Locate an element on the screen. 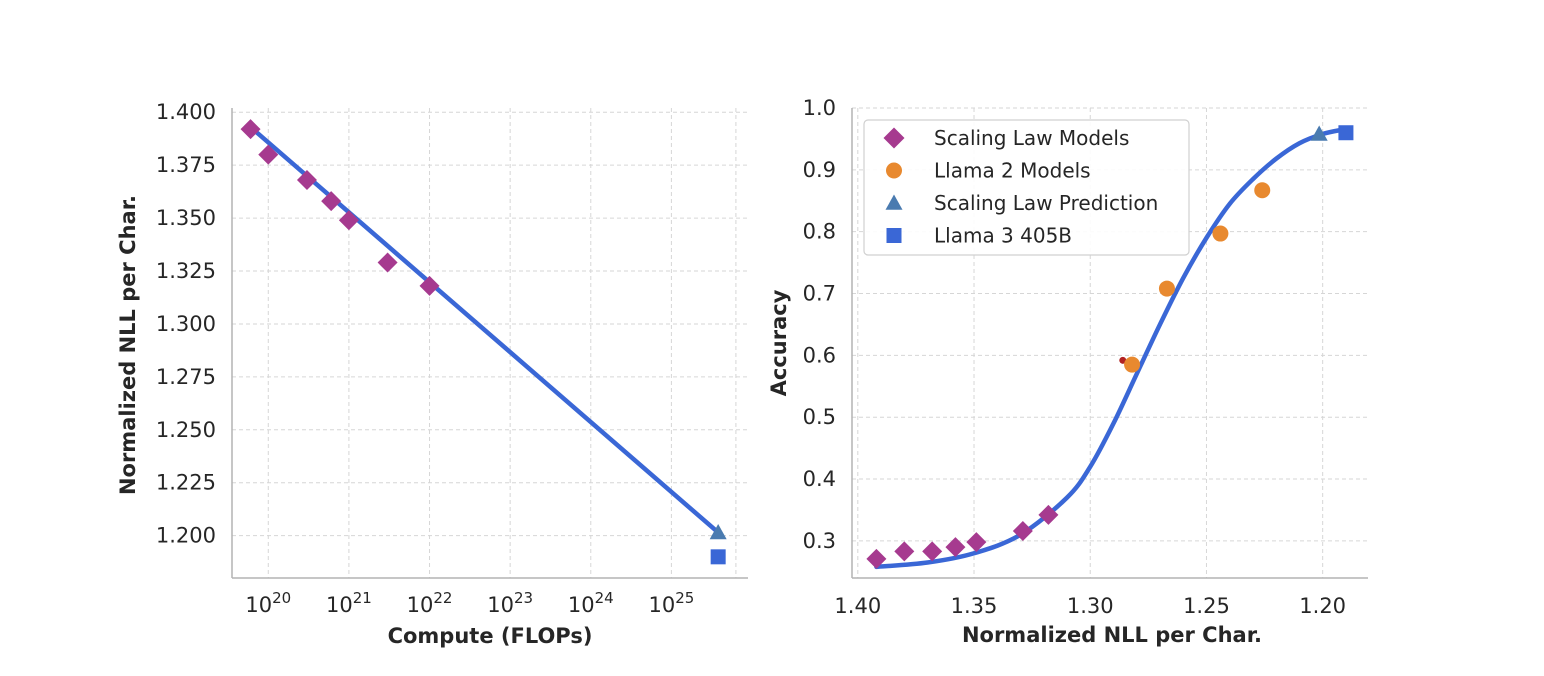 The image size is (1544, 676). y-tick-label: 1.300 is located at coordinates (186, 324).